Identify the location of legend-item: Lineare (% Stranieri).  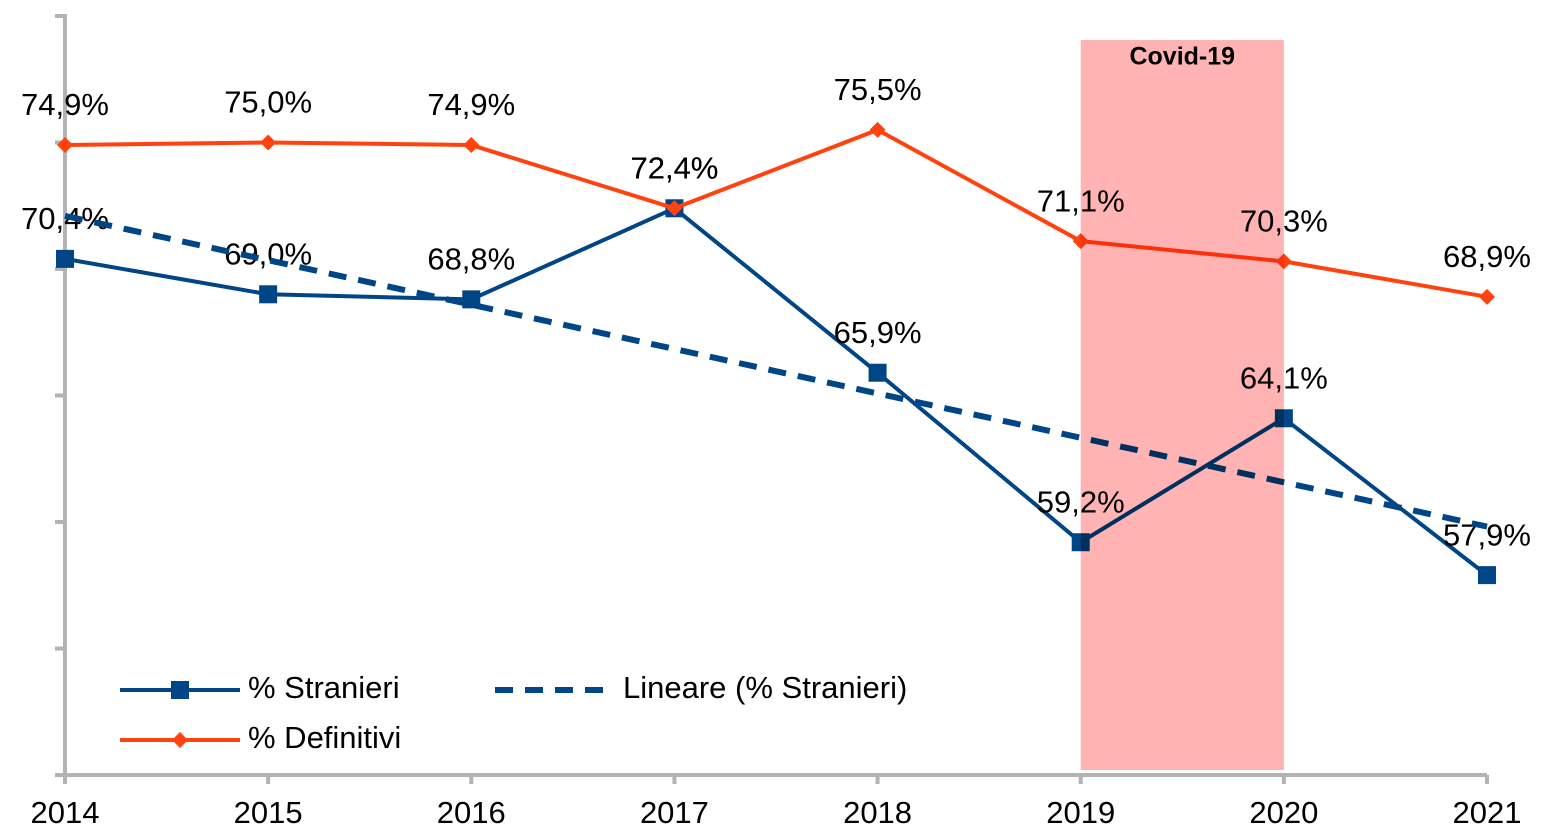
(701, 687).